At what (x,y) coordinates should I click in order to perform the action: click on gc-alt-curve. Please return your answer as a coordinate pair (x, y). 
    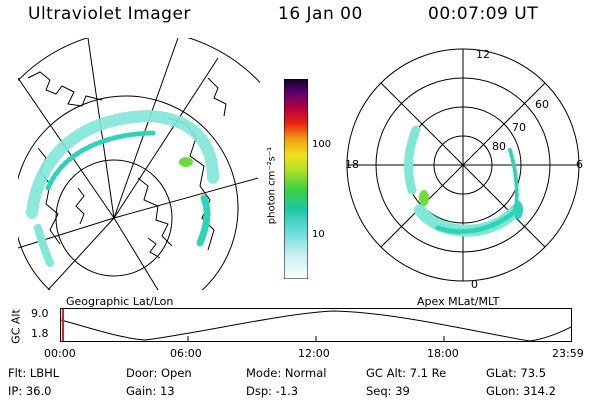
    Looking at the image, I should click on (316, 326).